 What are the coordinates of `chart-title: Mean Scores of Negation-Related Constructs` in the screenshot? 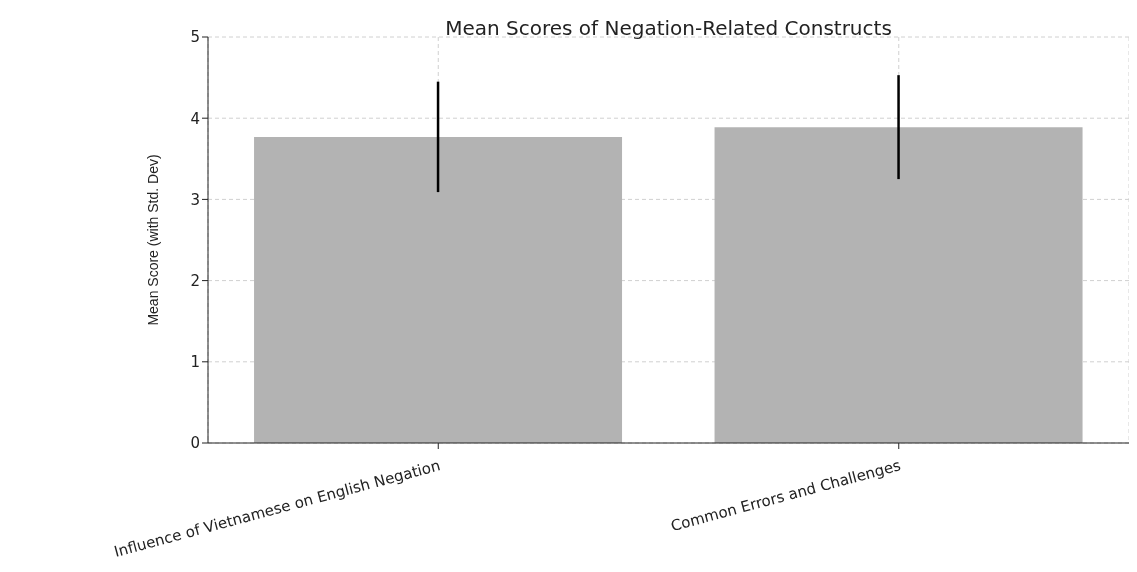 It's located at (668, 28).